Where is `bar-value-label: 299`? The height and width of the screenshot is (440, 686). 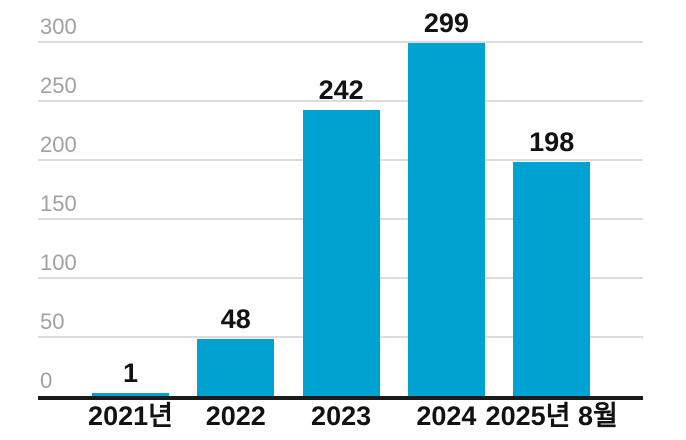
bar-value-label: 299 is located at coordinates (446, 23).